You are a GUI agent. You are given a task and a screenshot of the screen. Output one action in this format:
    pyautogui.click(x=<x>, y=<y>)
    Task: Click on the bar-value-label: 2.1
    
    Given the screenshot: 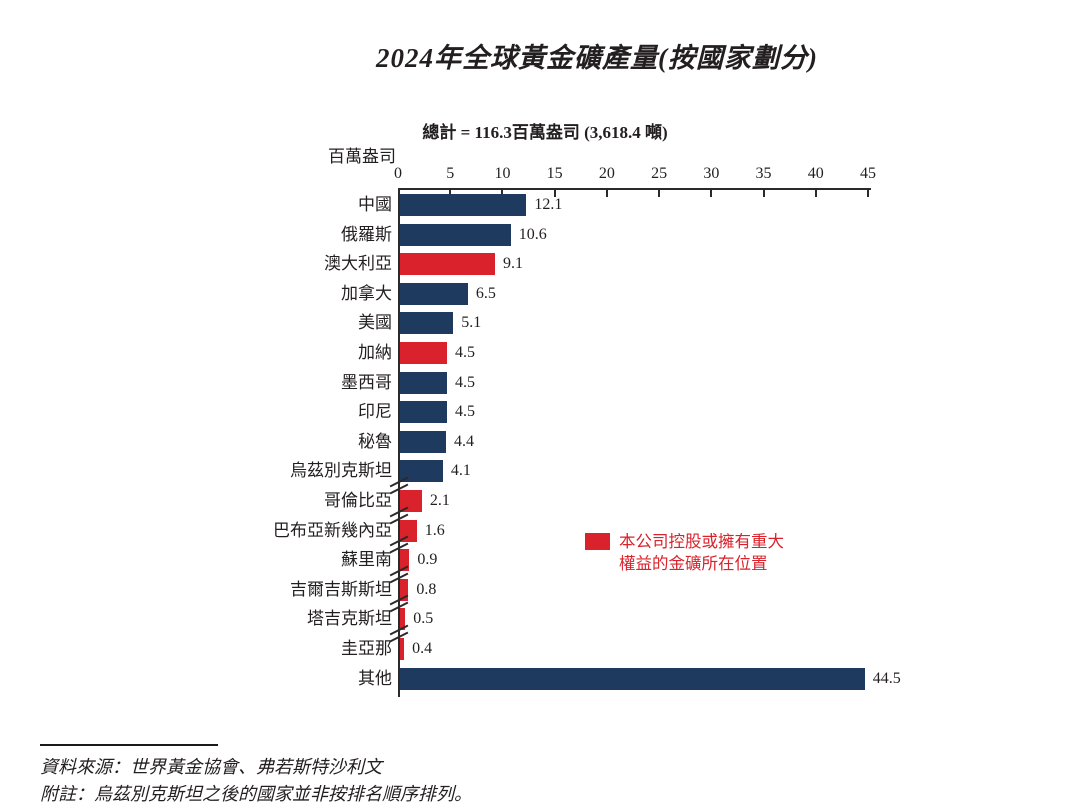 What is the action you would take?
    pyautogui.click(x=439, y=500)
    